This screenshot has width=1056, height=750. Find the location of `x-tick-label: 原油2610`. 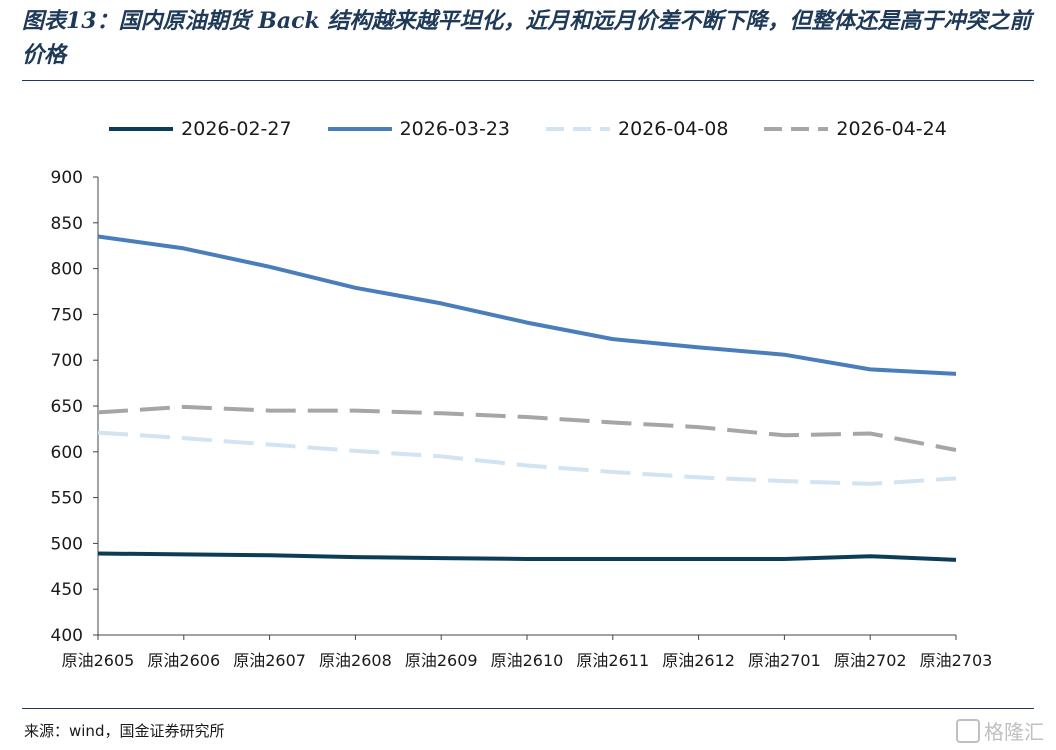

x-tick-label: 原油2610 is located at coordinates (527, 660).